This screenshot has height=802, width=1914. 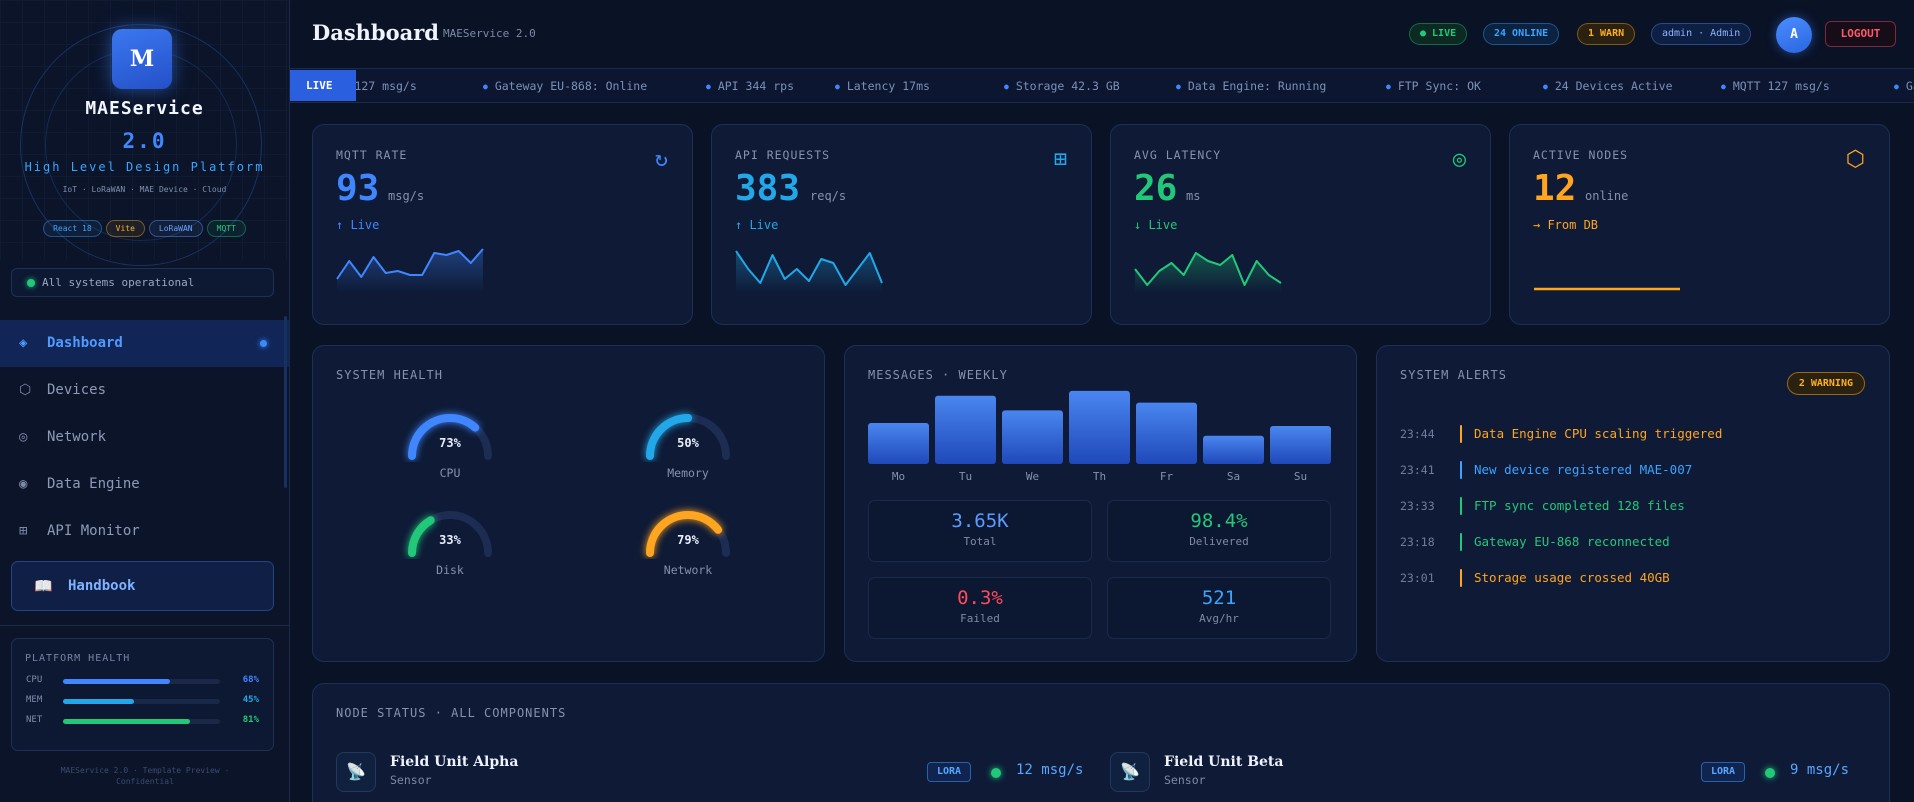 What do you see at coordinates (450, 570) in the screenshot?
I see `gauge-label: Disk` at bounding box center [450, 570].